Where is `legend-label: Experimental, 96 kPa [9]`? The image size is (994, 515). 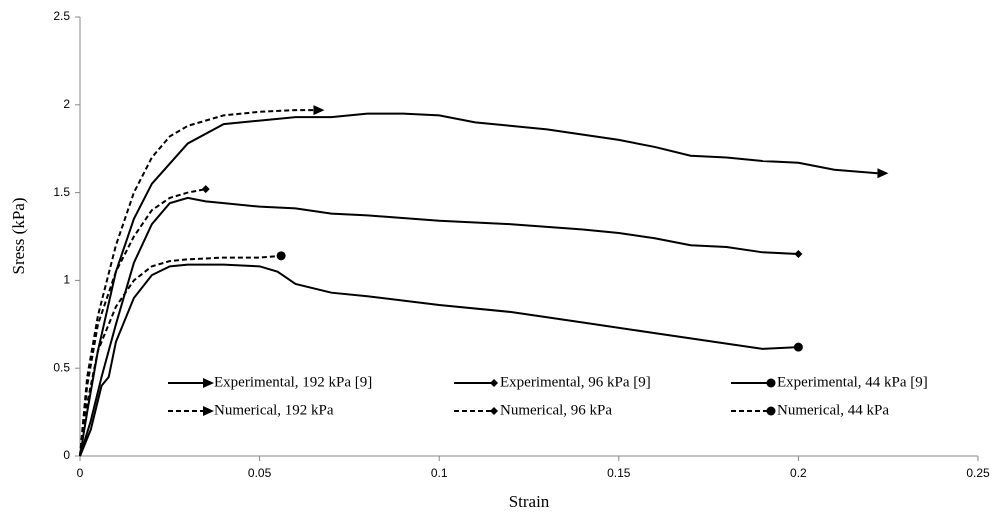 legend-label: Experimental, 96 kPa [9] is located at coordinates (575, 382).